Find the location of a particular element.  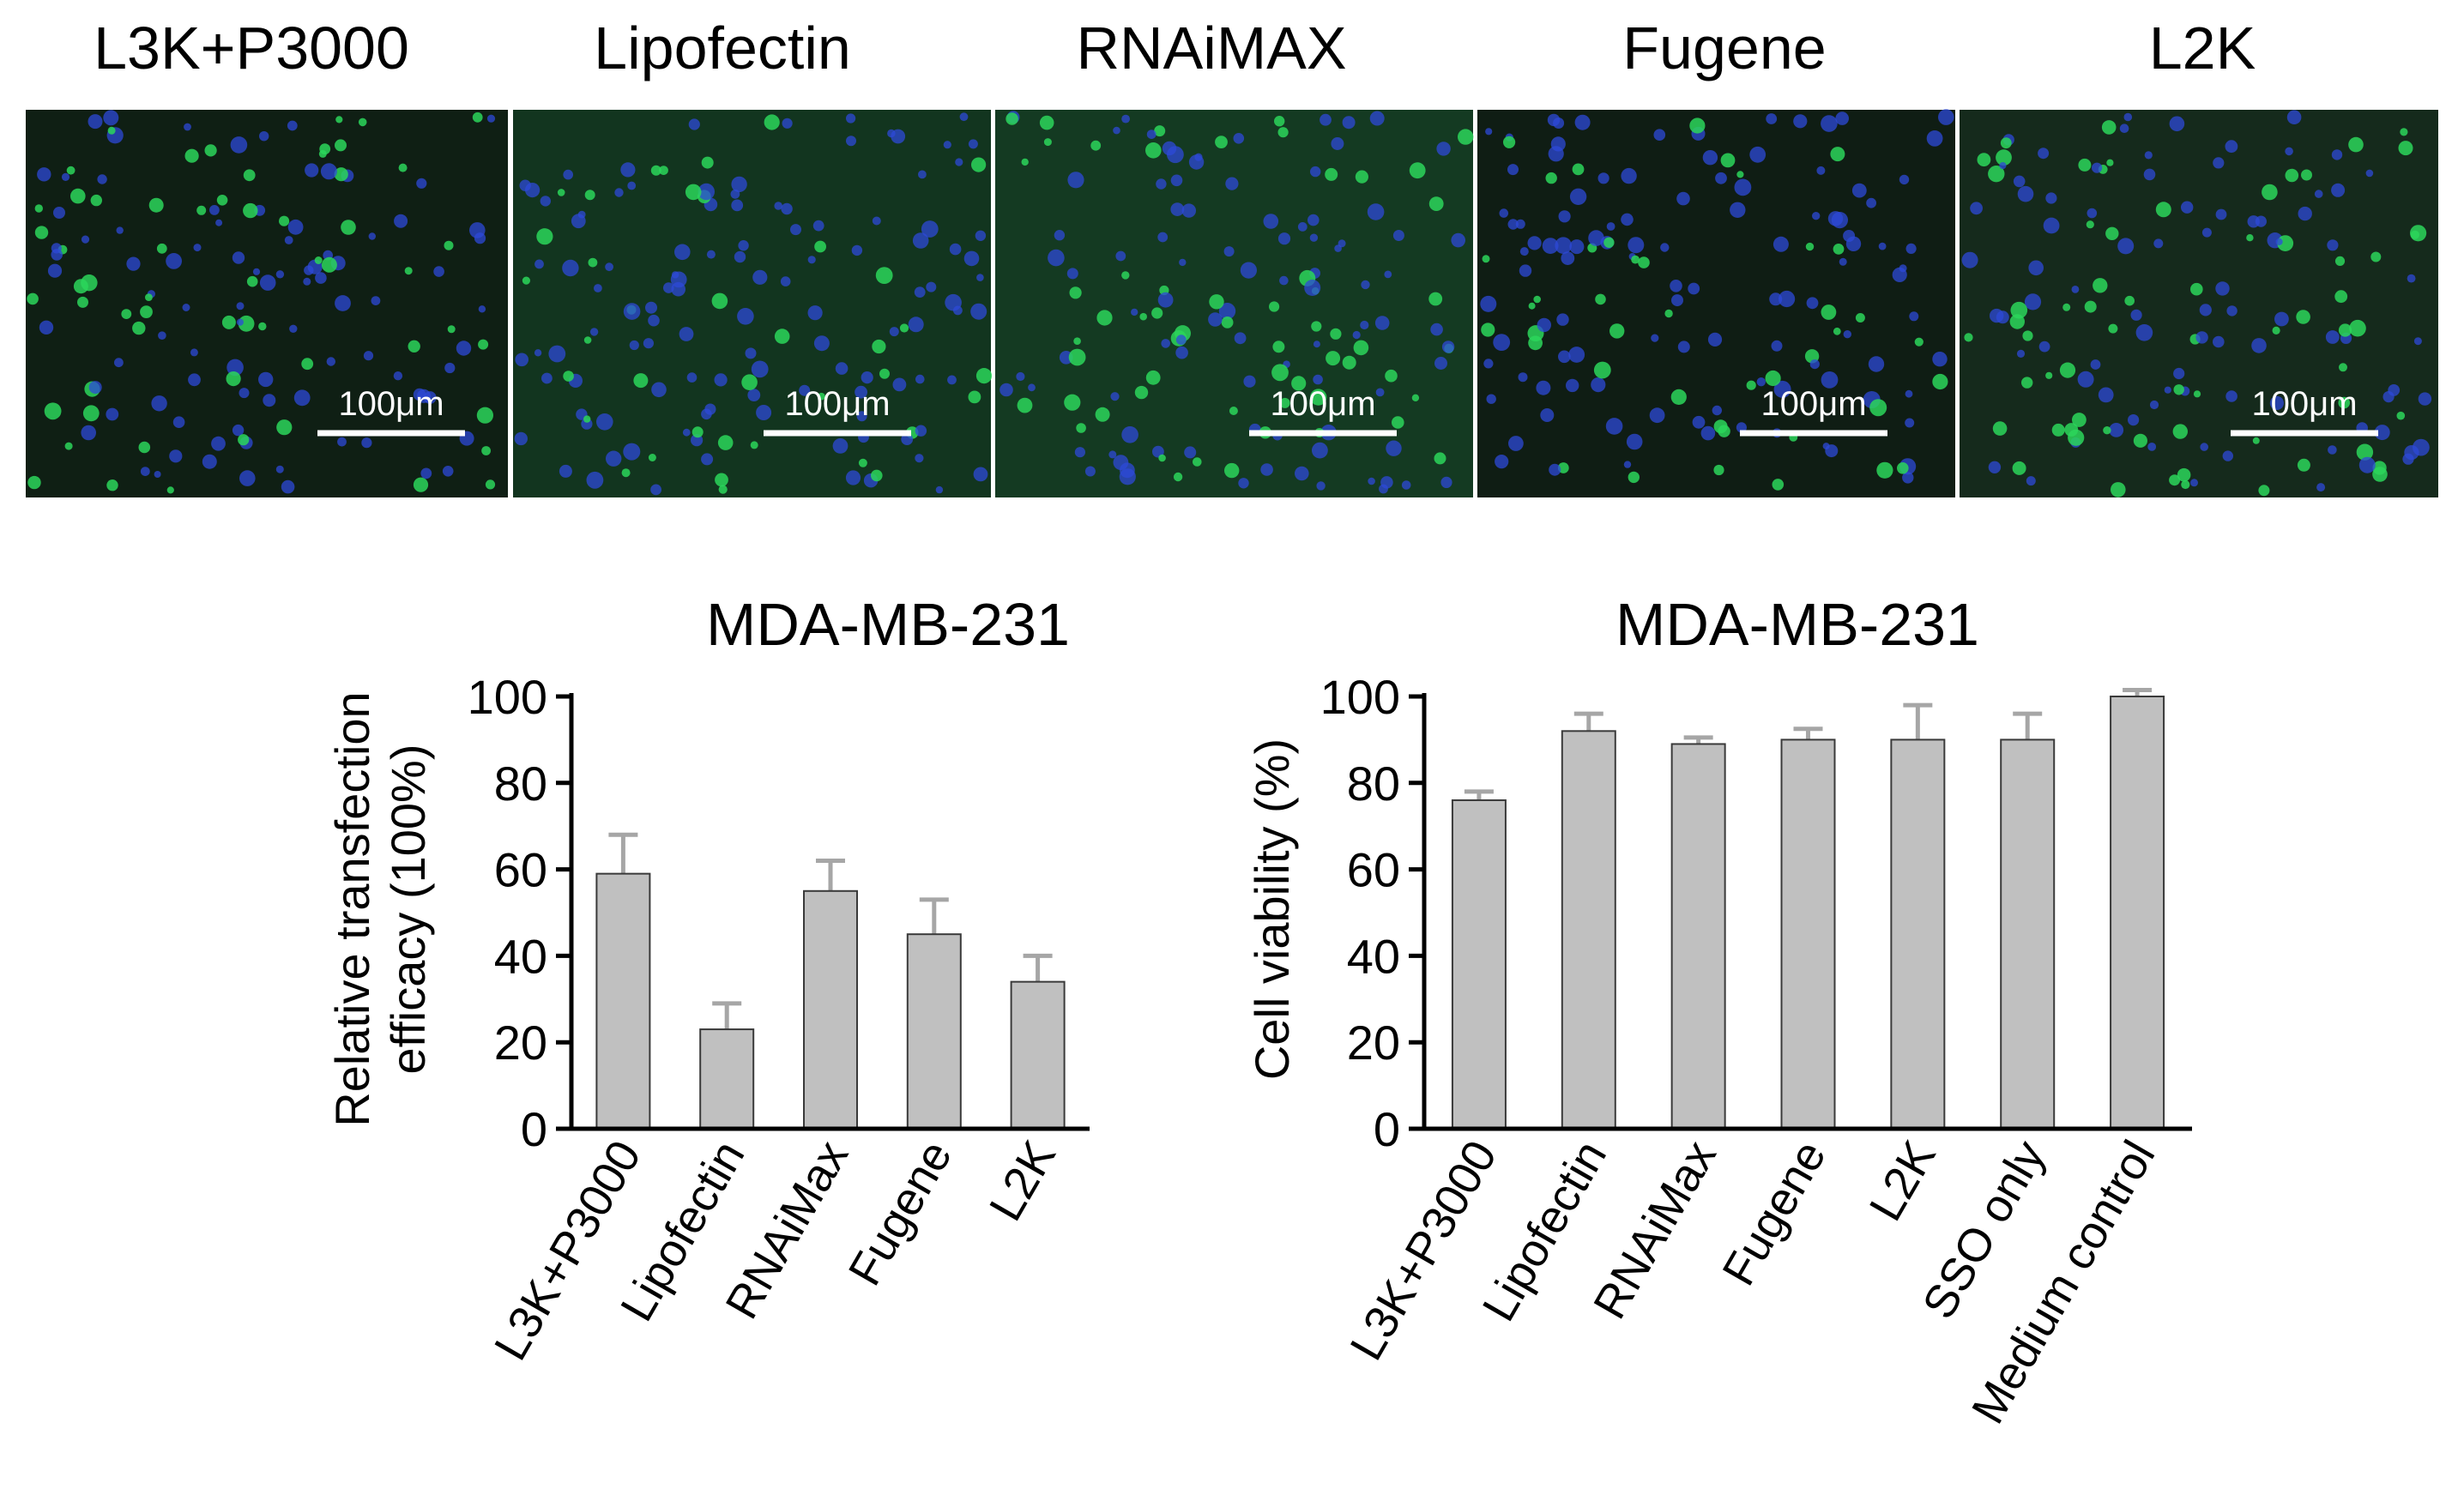

cell-cluster is located at coordinates (261, 302).